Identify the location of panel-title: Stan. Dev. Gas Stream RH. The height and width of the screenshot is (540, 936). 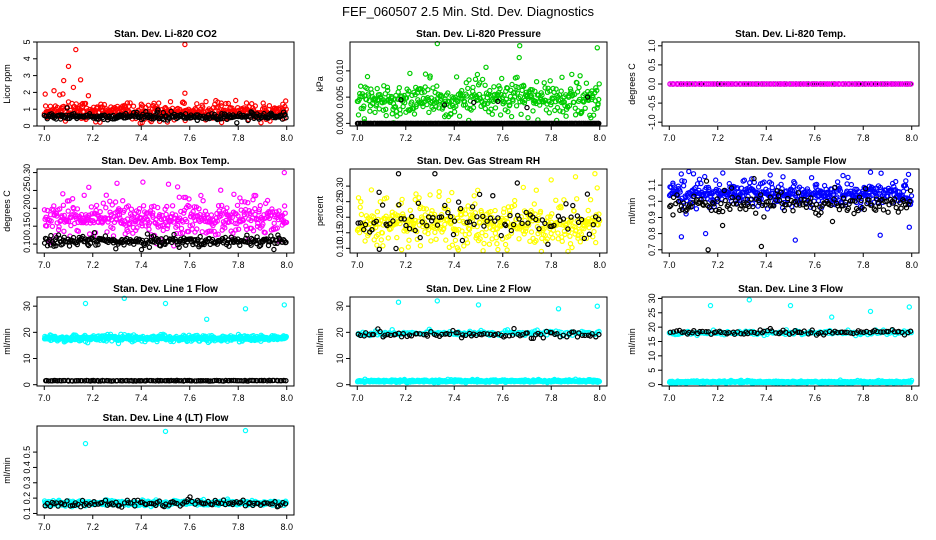
(478, 161).